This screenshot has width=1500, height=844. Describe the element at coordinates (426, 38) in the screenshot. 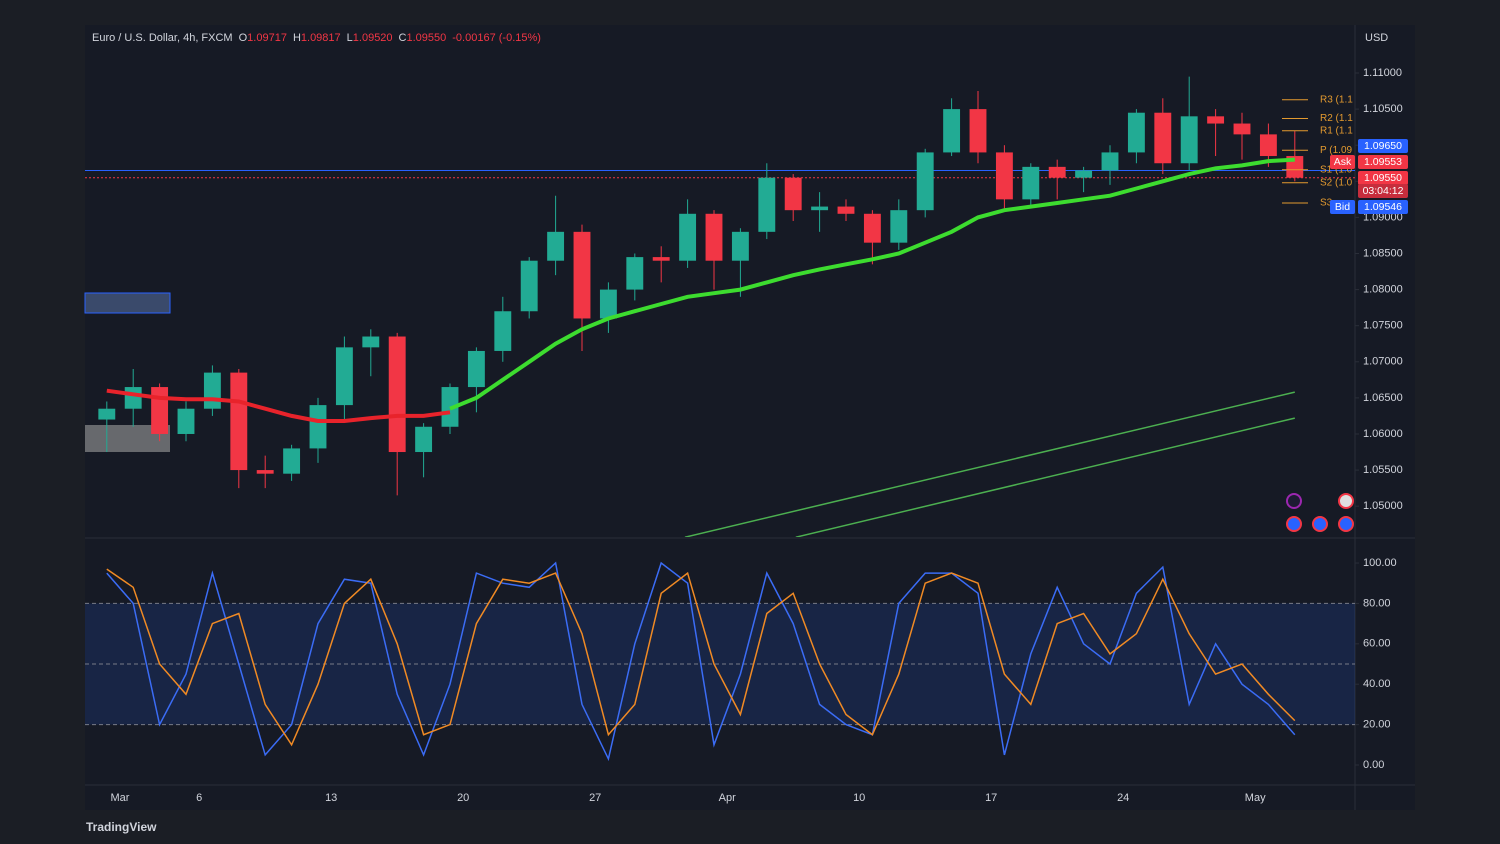

I see `field-value: 1.09550` at that location.